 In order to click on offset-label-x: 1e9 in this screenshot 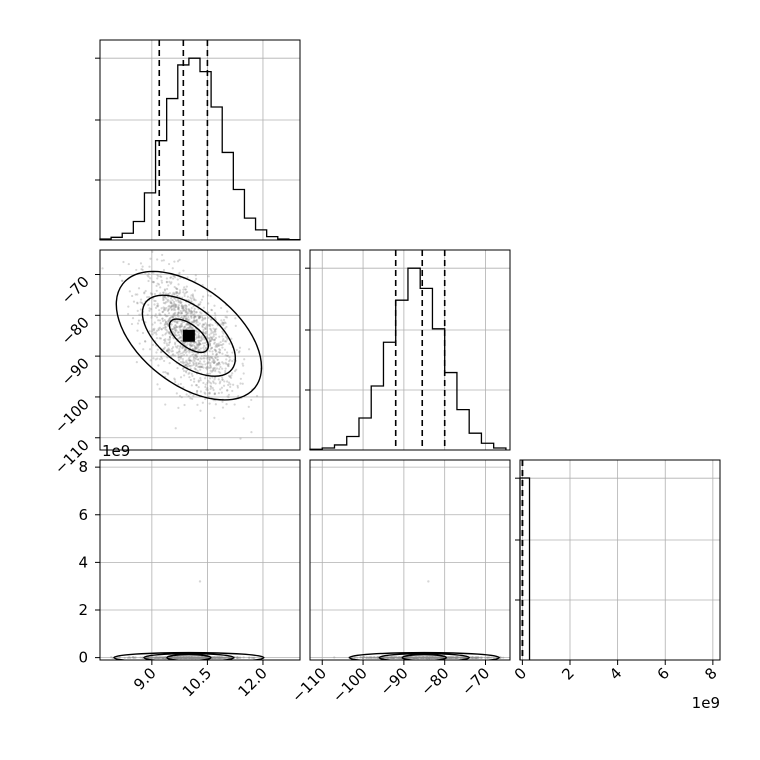, I will do `click(706, 703)`.